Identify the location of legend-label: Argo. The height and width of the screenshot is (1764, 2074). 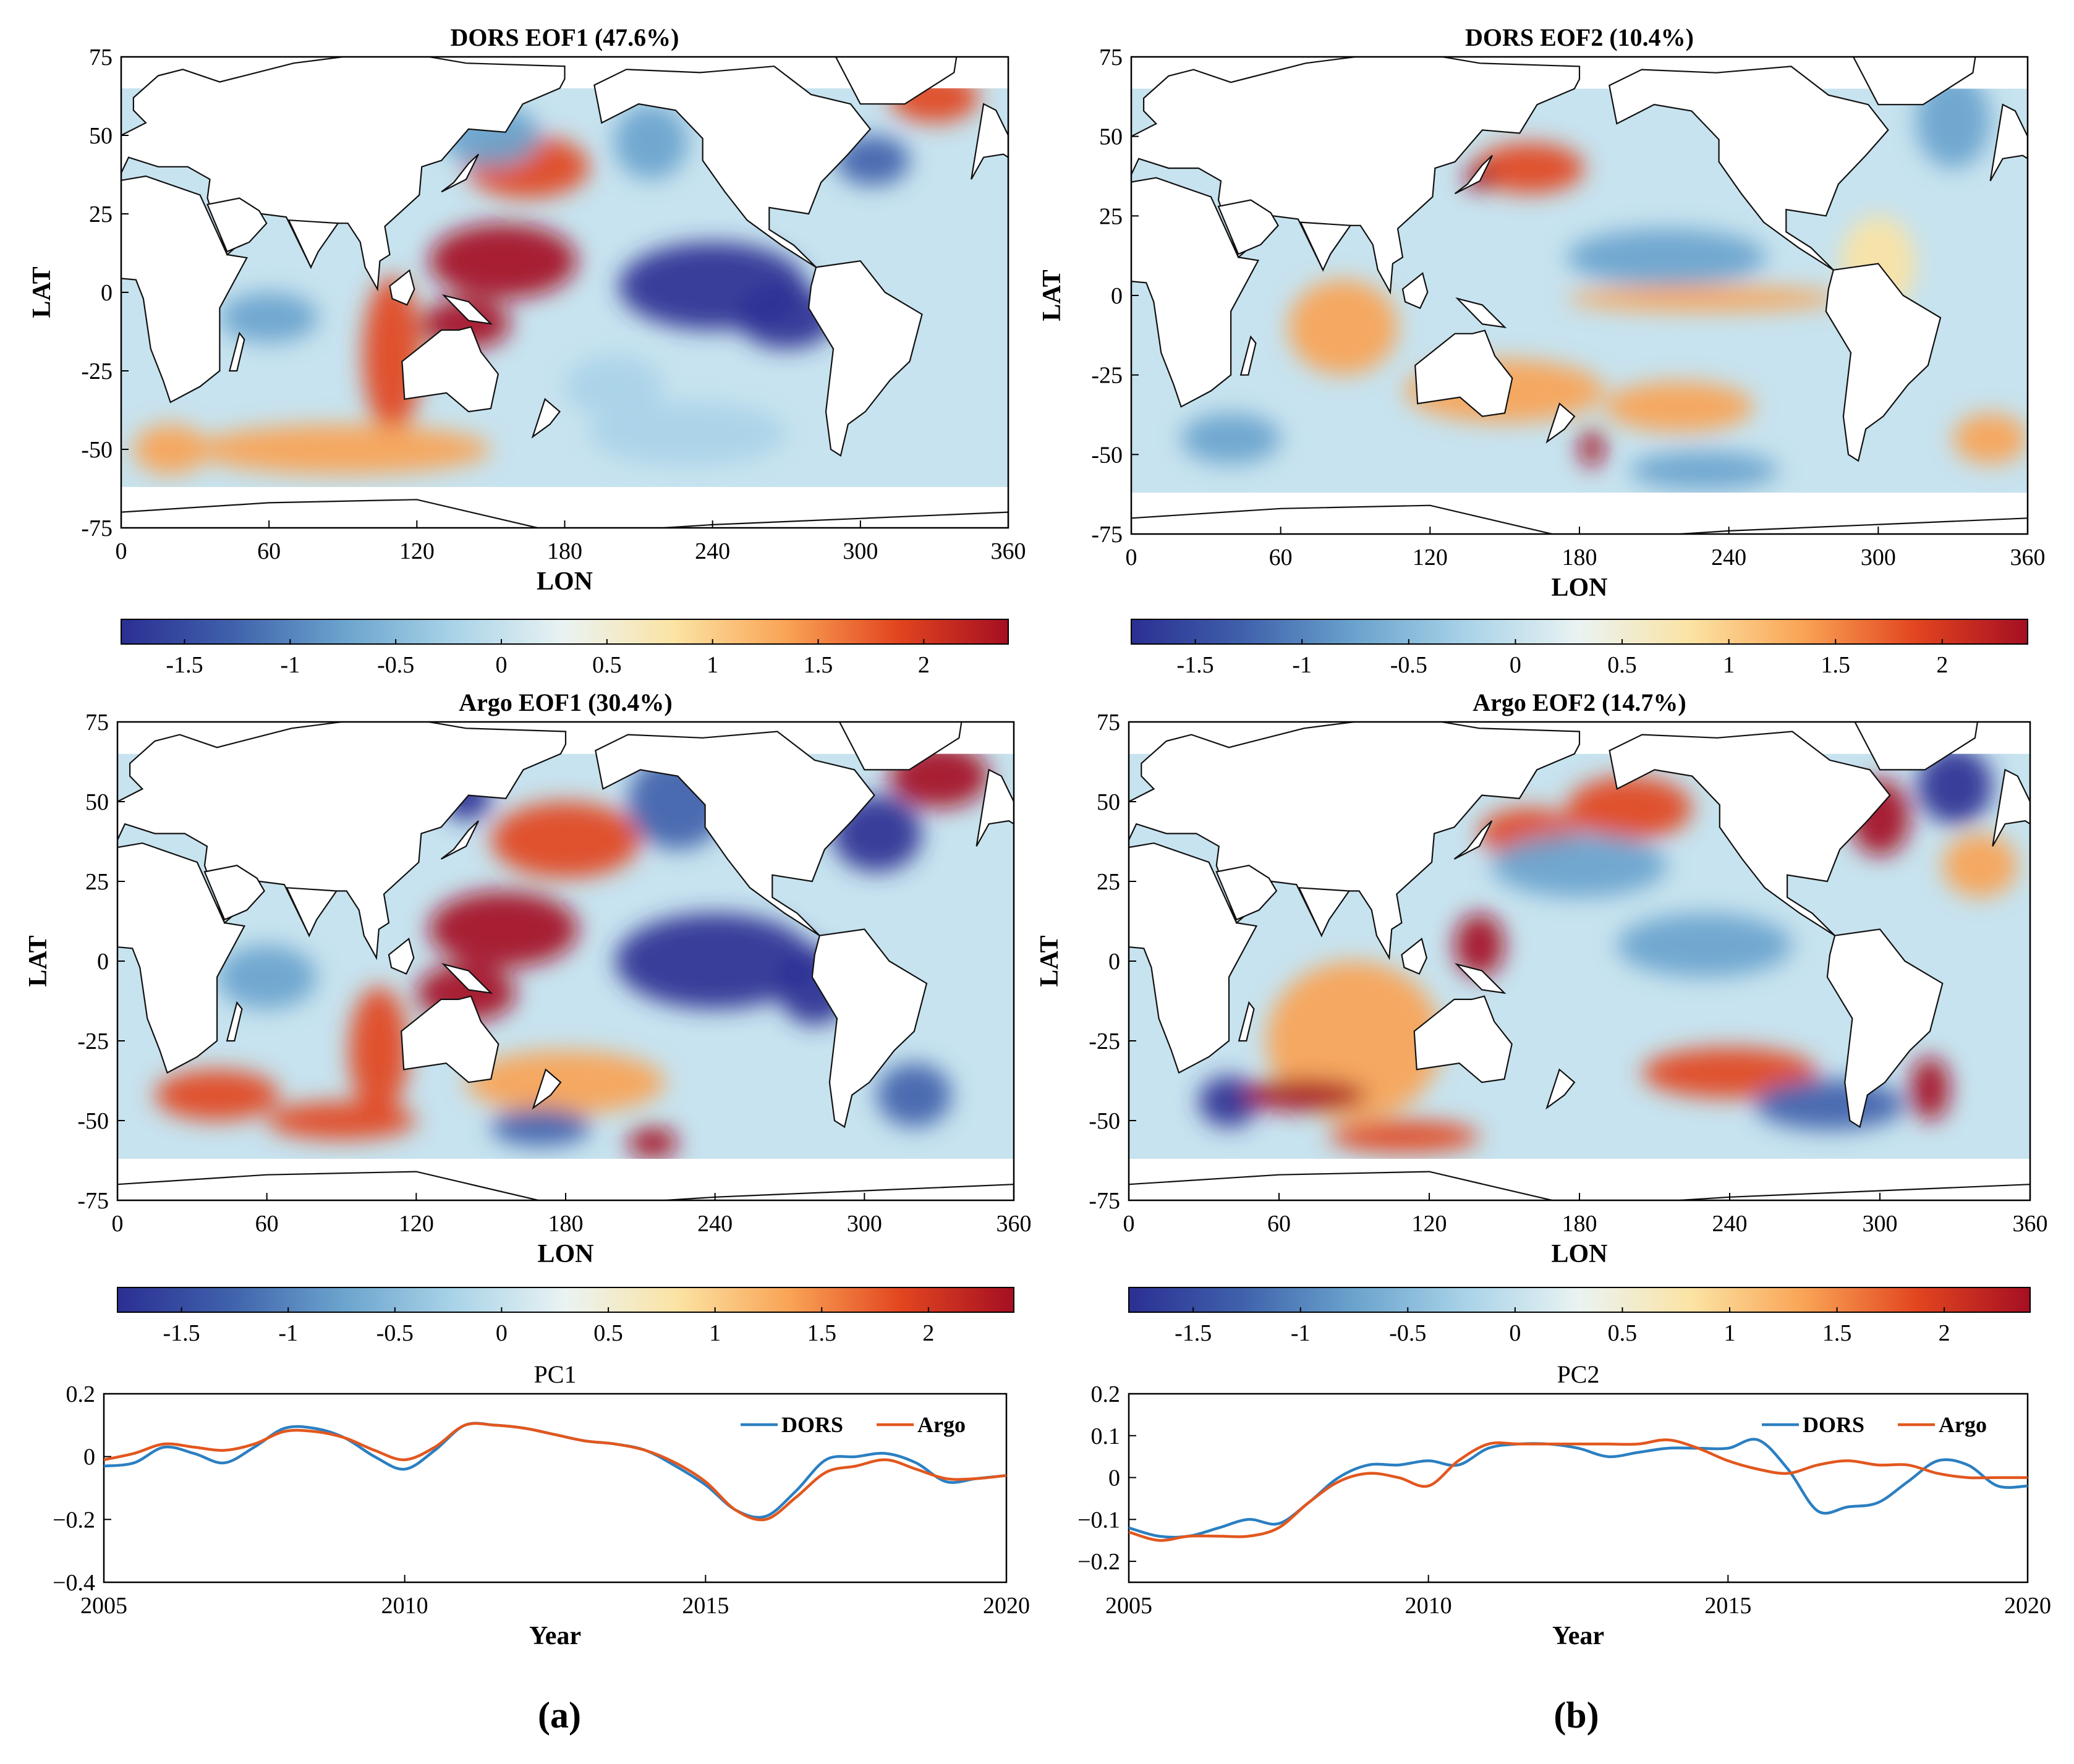
(941, 1424).